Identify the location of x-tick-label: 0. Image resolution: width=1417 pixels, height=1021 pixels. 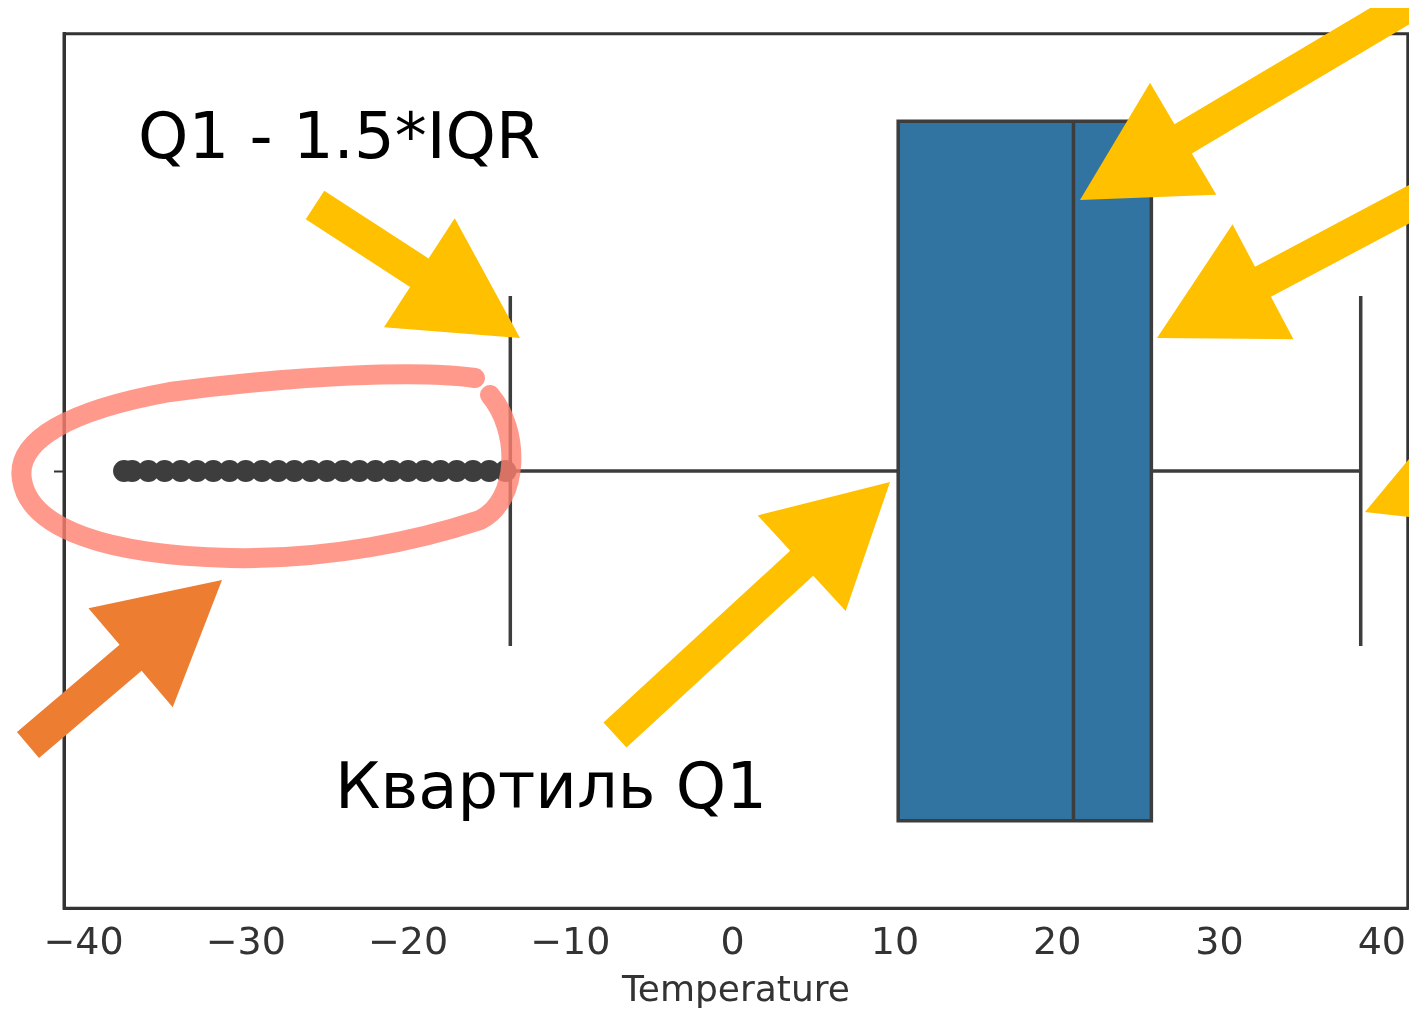
(732, 940).